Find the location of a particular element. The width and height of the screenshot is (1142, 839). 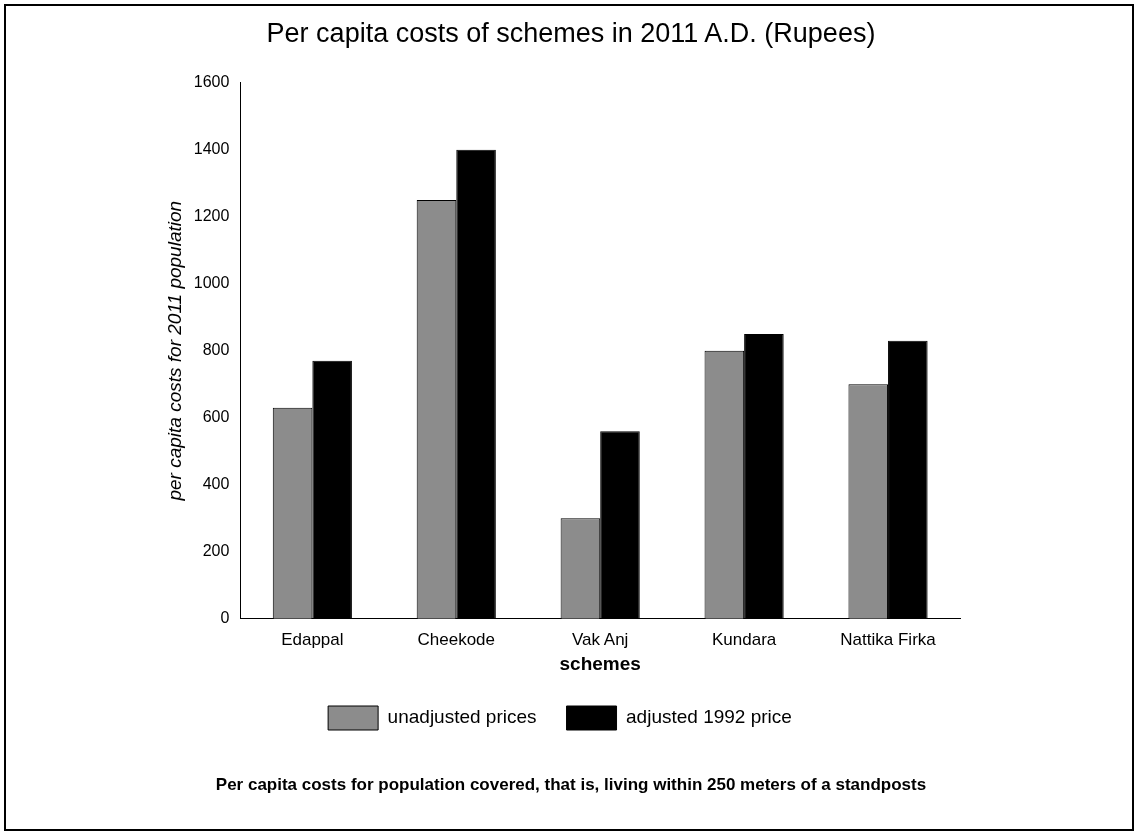

x-tick-label: Kundara is located at coordinates (744, 639).